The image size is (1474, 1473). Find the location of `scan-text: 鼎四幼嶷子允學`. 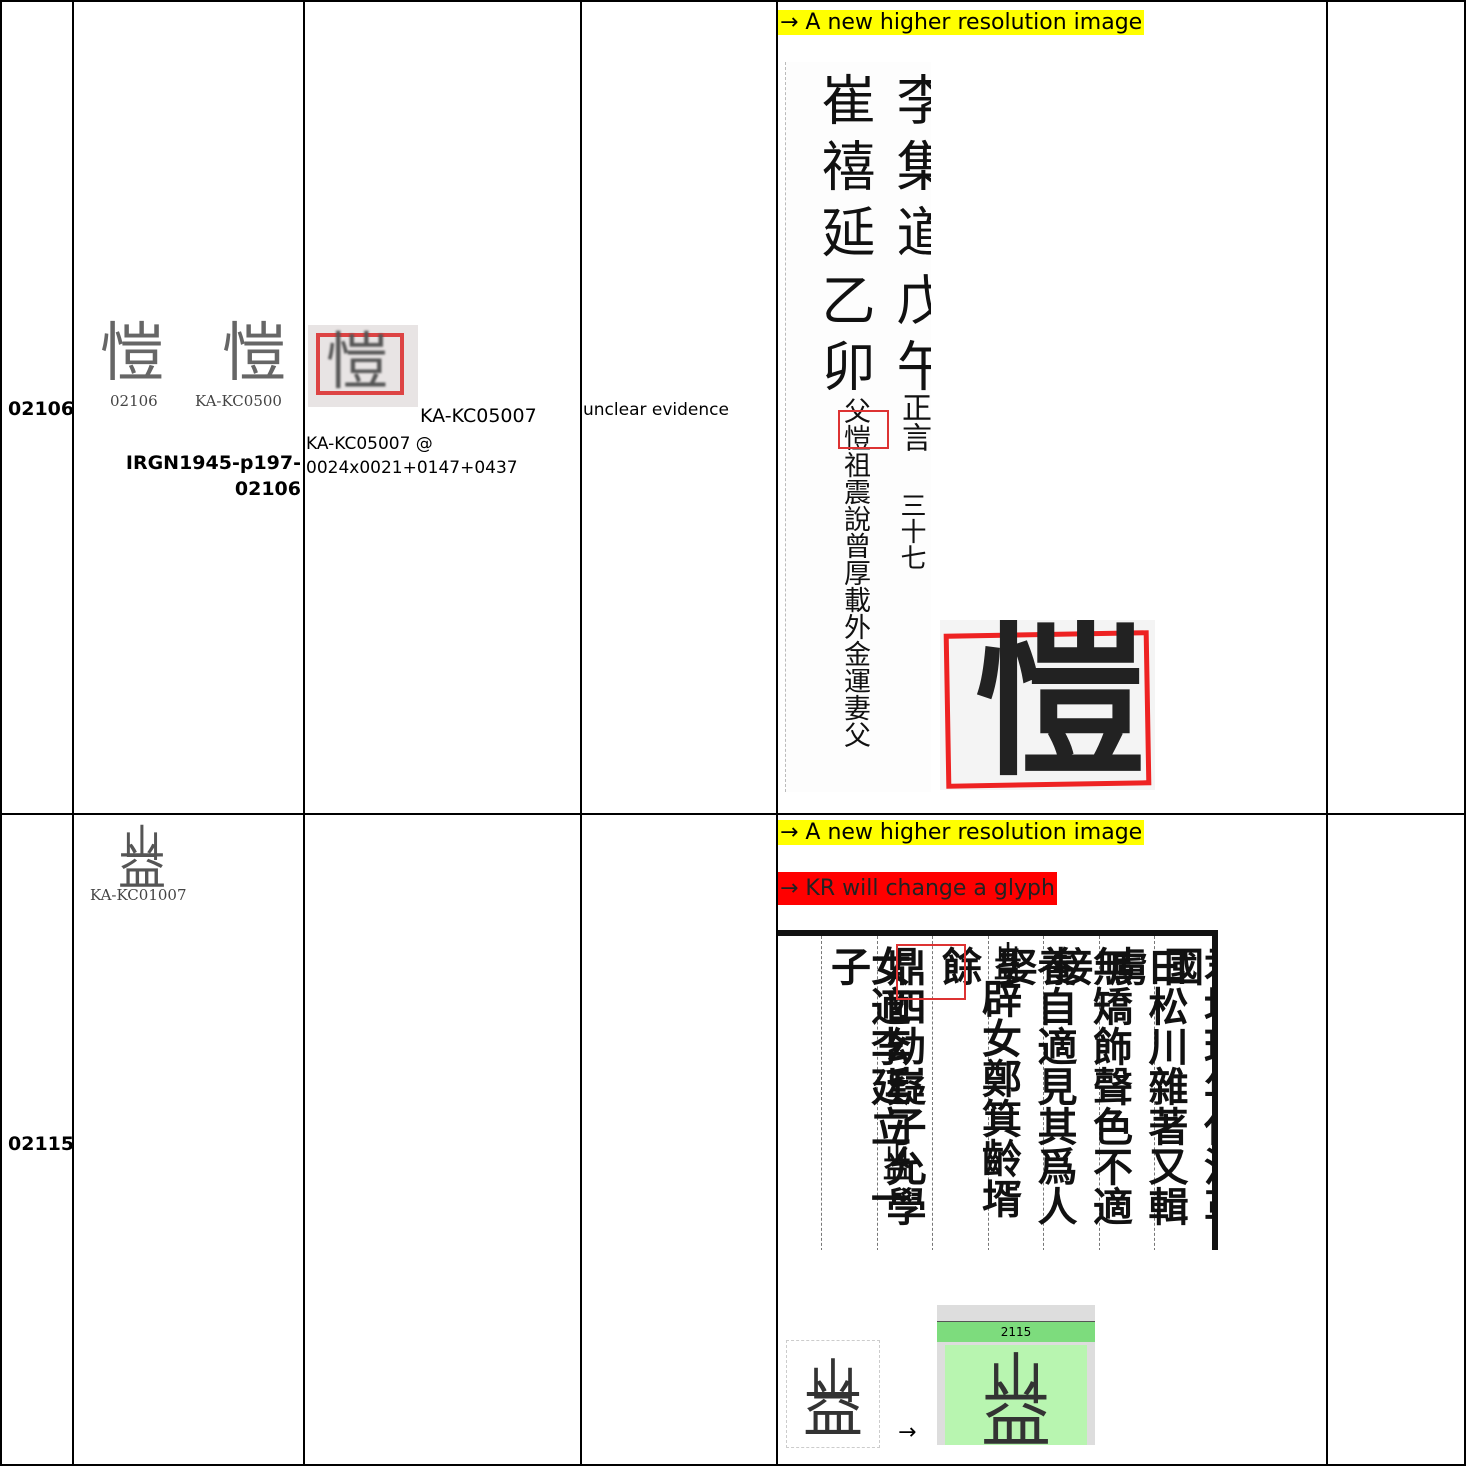

scan-text: 鼎四幼嶷子允學 is located at coordinates (903, 1086).